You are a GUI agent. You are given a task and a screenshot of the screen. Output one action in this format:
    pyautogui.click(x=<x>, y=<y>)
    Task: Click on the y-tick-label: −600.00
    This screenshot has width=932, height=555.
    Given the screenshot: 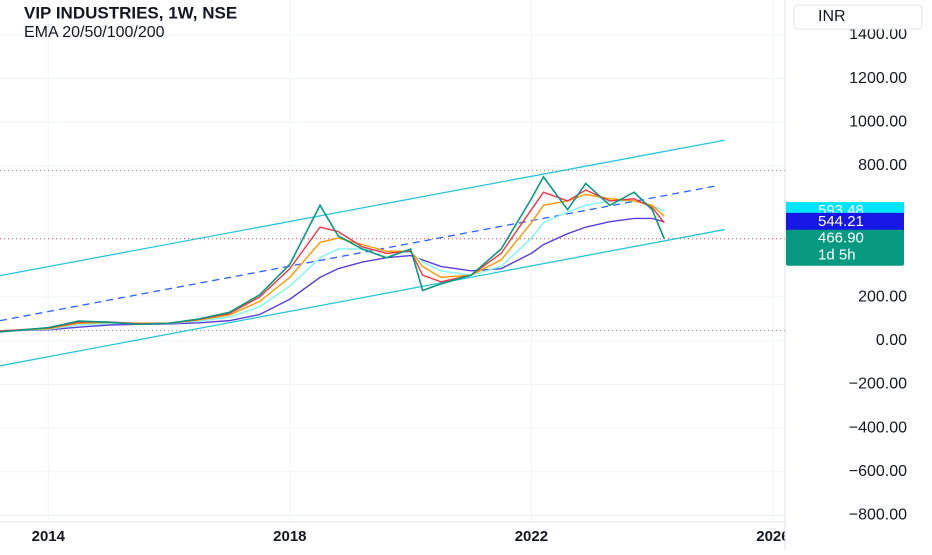 What is the action you would take?
    pyautogui.click(x=878, y=471)
    